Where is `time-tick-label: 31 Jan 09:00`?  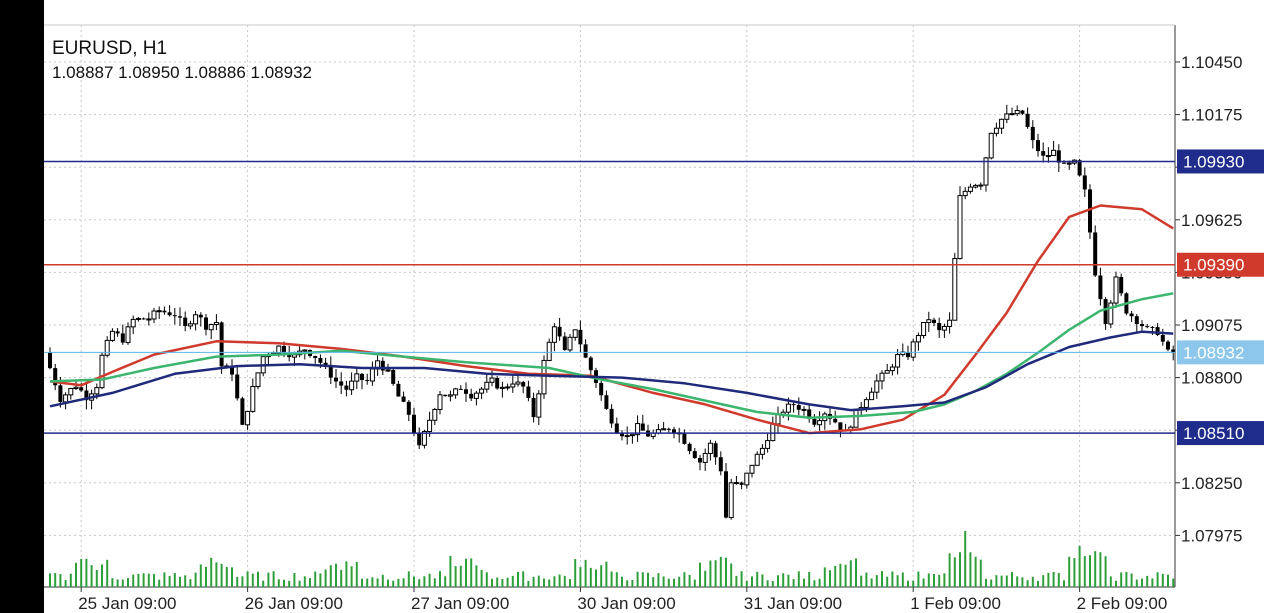 time-tick-label: 31 Jan 09:00 is located at coordinates (793, 603).